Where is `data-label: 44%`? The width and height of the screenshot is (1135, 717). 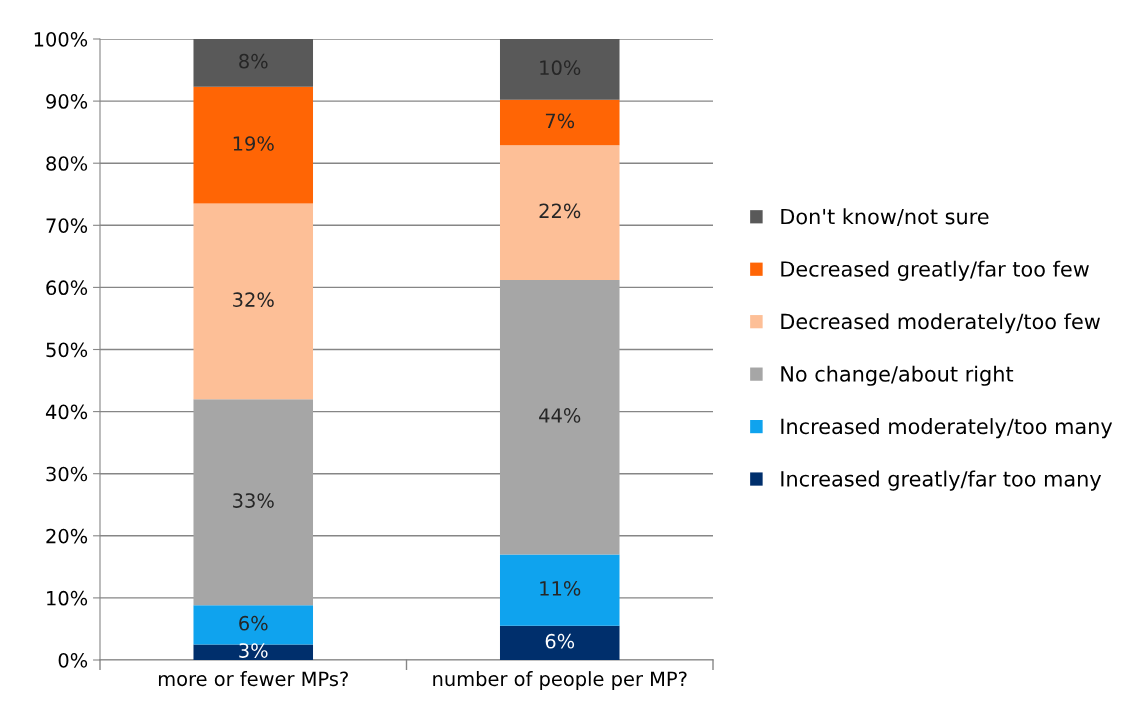
data-label: 44% is located at coordinates (560, 415).